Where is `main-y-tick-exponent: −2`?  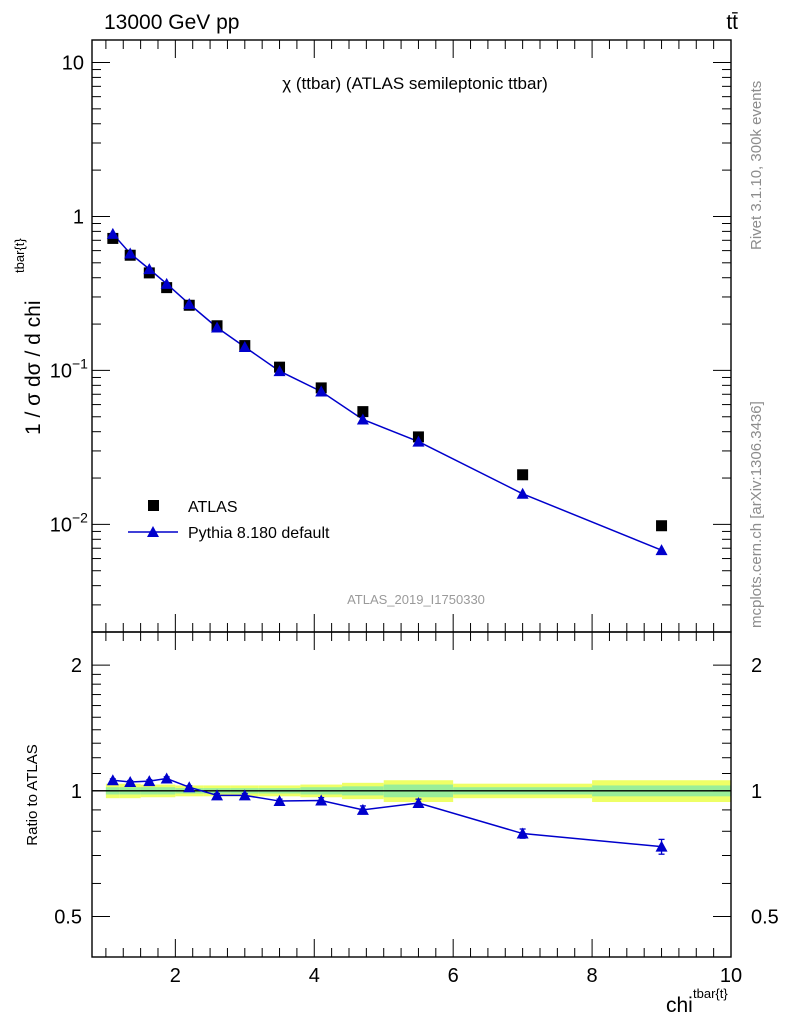
main-y-tick-exponent: −2 is located at coordinates (80, 517).